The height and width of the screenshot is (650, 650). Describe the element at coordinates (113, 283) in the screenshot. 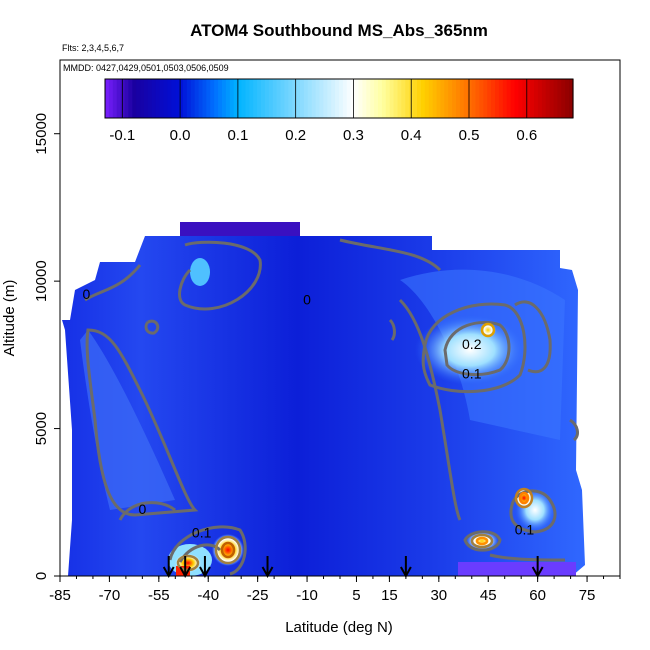

I see `contour-zero-upper-left` at that location.